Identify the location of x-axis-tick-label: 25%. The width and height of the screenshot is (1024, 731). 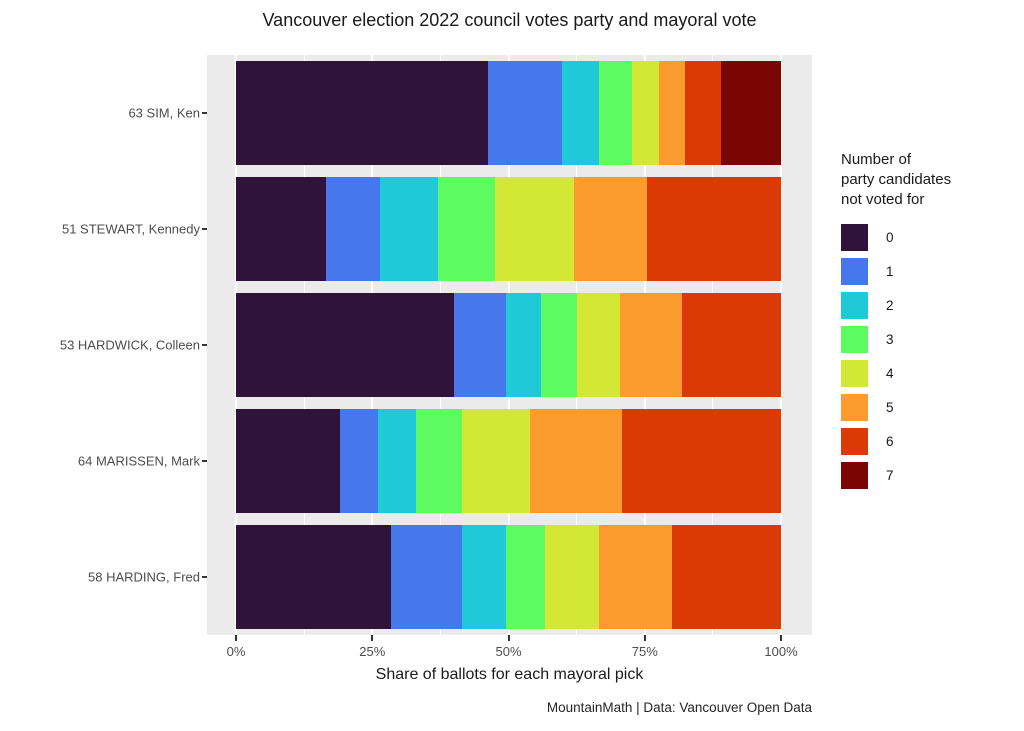
(372, 651).